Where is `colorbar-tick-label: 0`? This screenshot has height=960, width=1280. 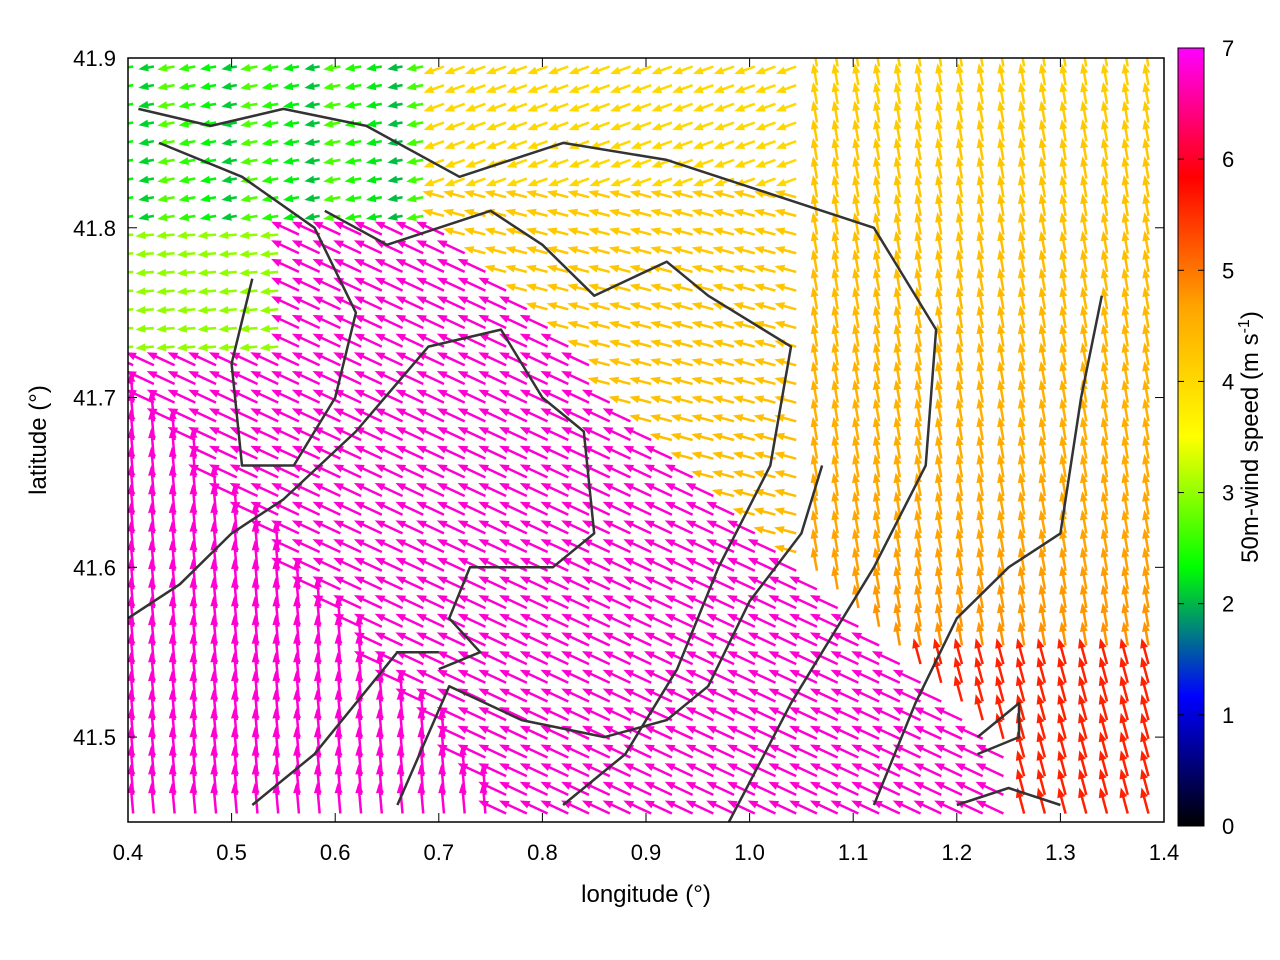
colorbar-tick-label: 0 is located at coordinates (1228, 826).